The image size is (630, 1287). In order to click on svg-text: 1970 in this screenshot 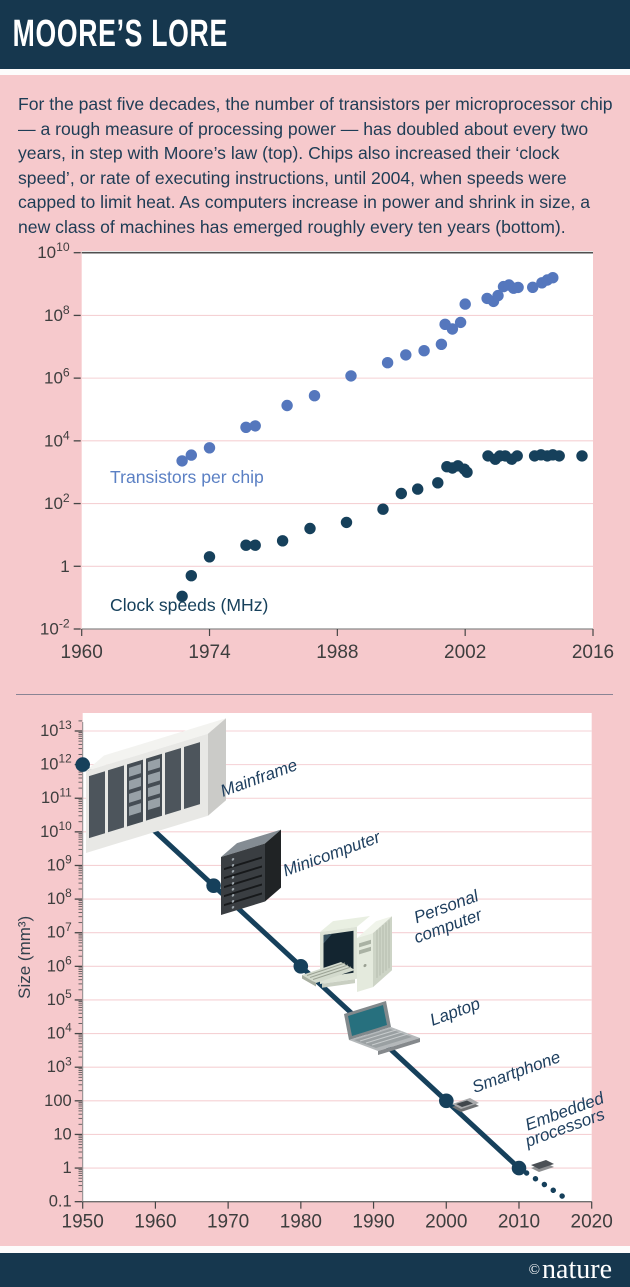, I will do `click(228, 1222)`.